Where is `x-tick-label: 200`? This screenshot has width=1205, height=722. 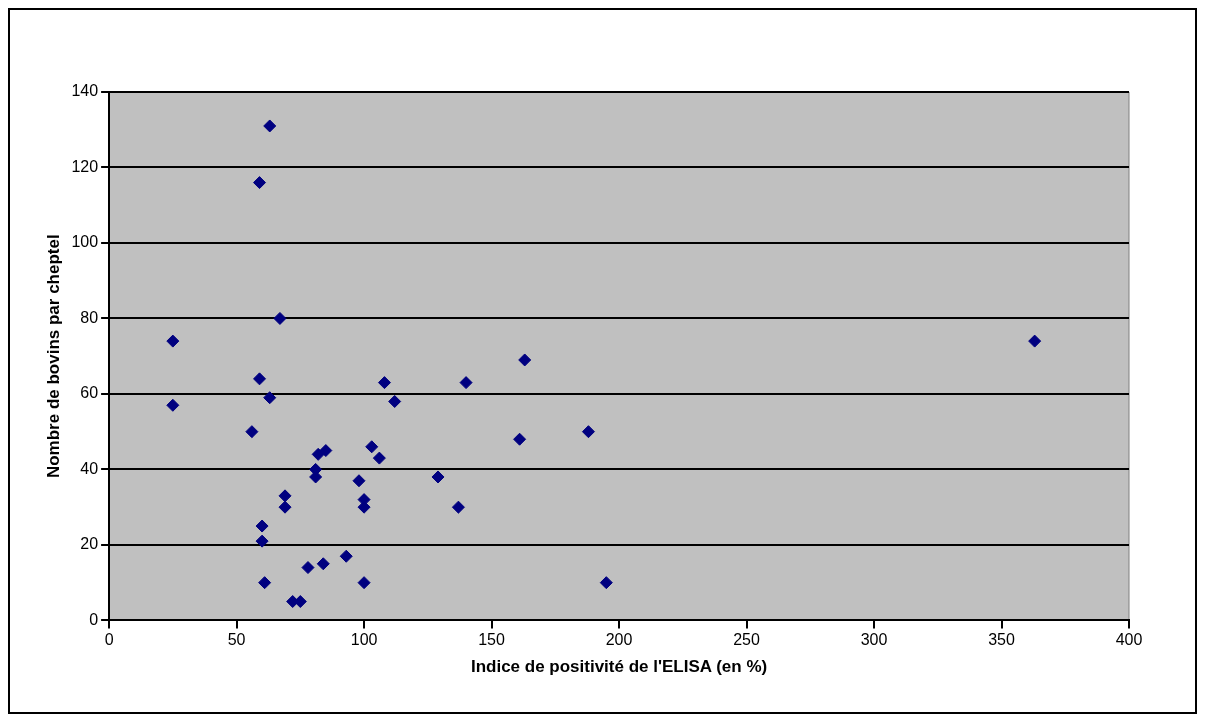
x-tick-label: 200 is located at coordinates (619, 640).